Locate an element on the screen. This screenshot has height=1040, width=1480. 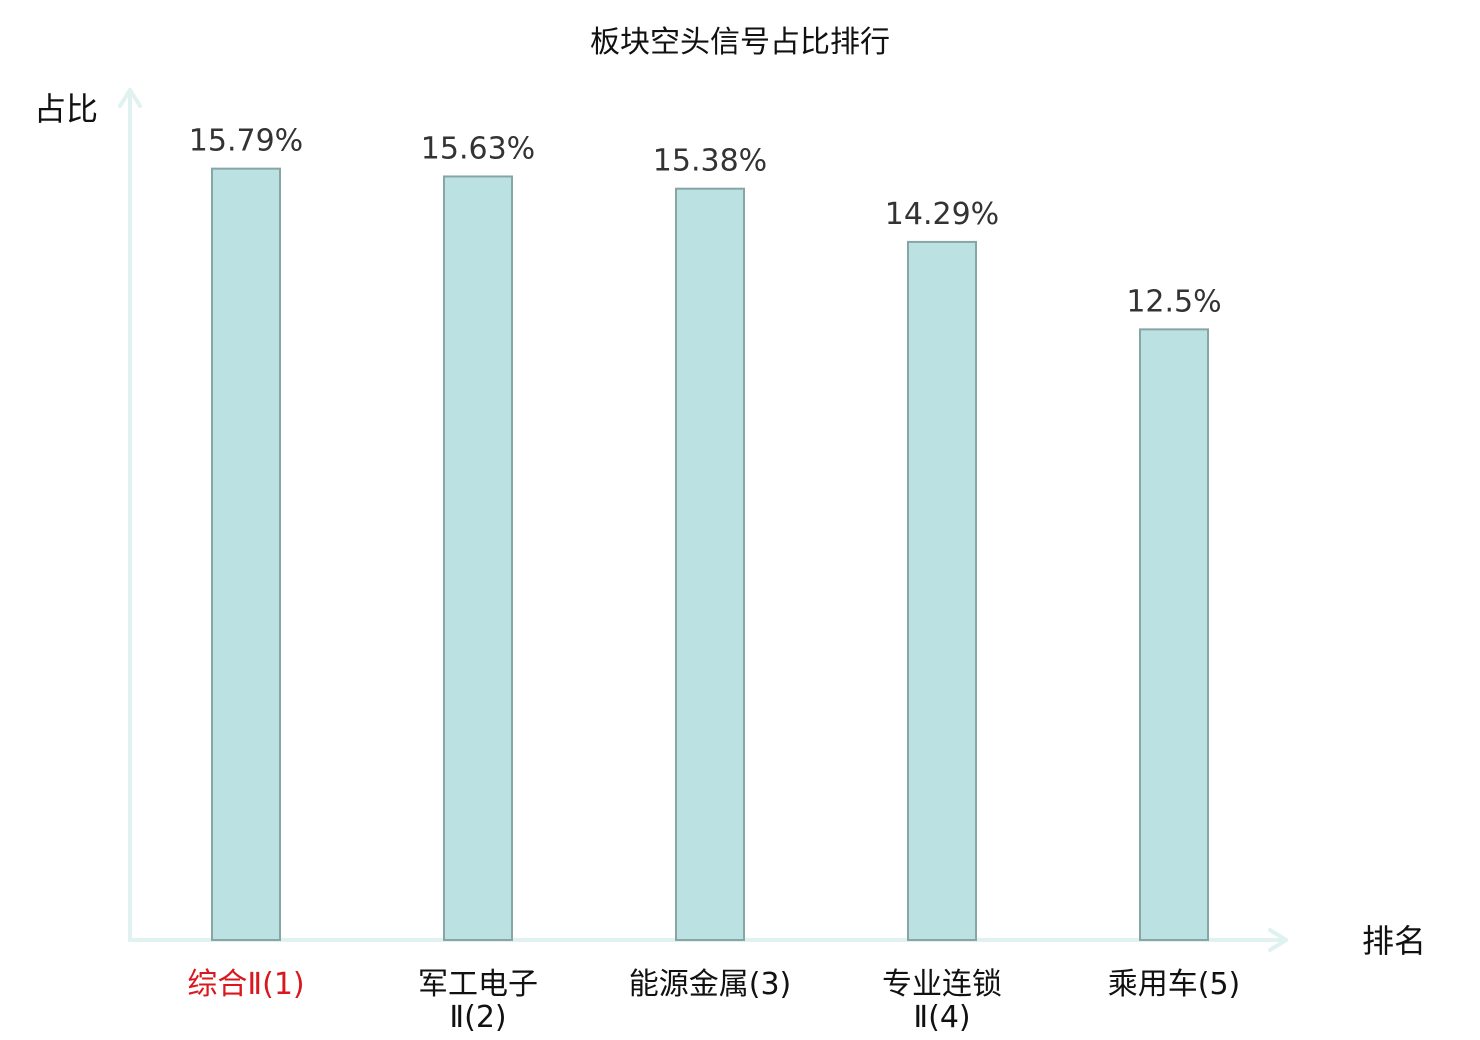
value-label-2: 15.63% is located at coordinates (478, 148).